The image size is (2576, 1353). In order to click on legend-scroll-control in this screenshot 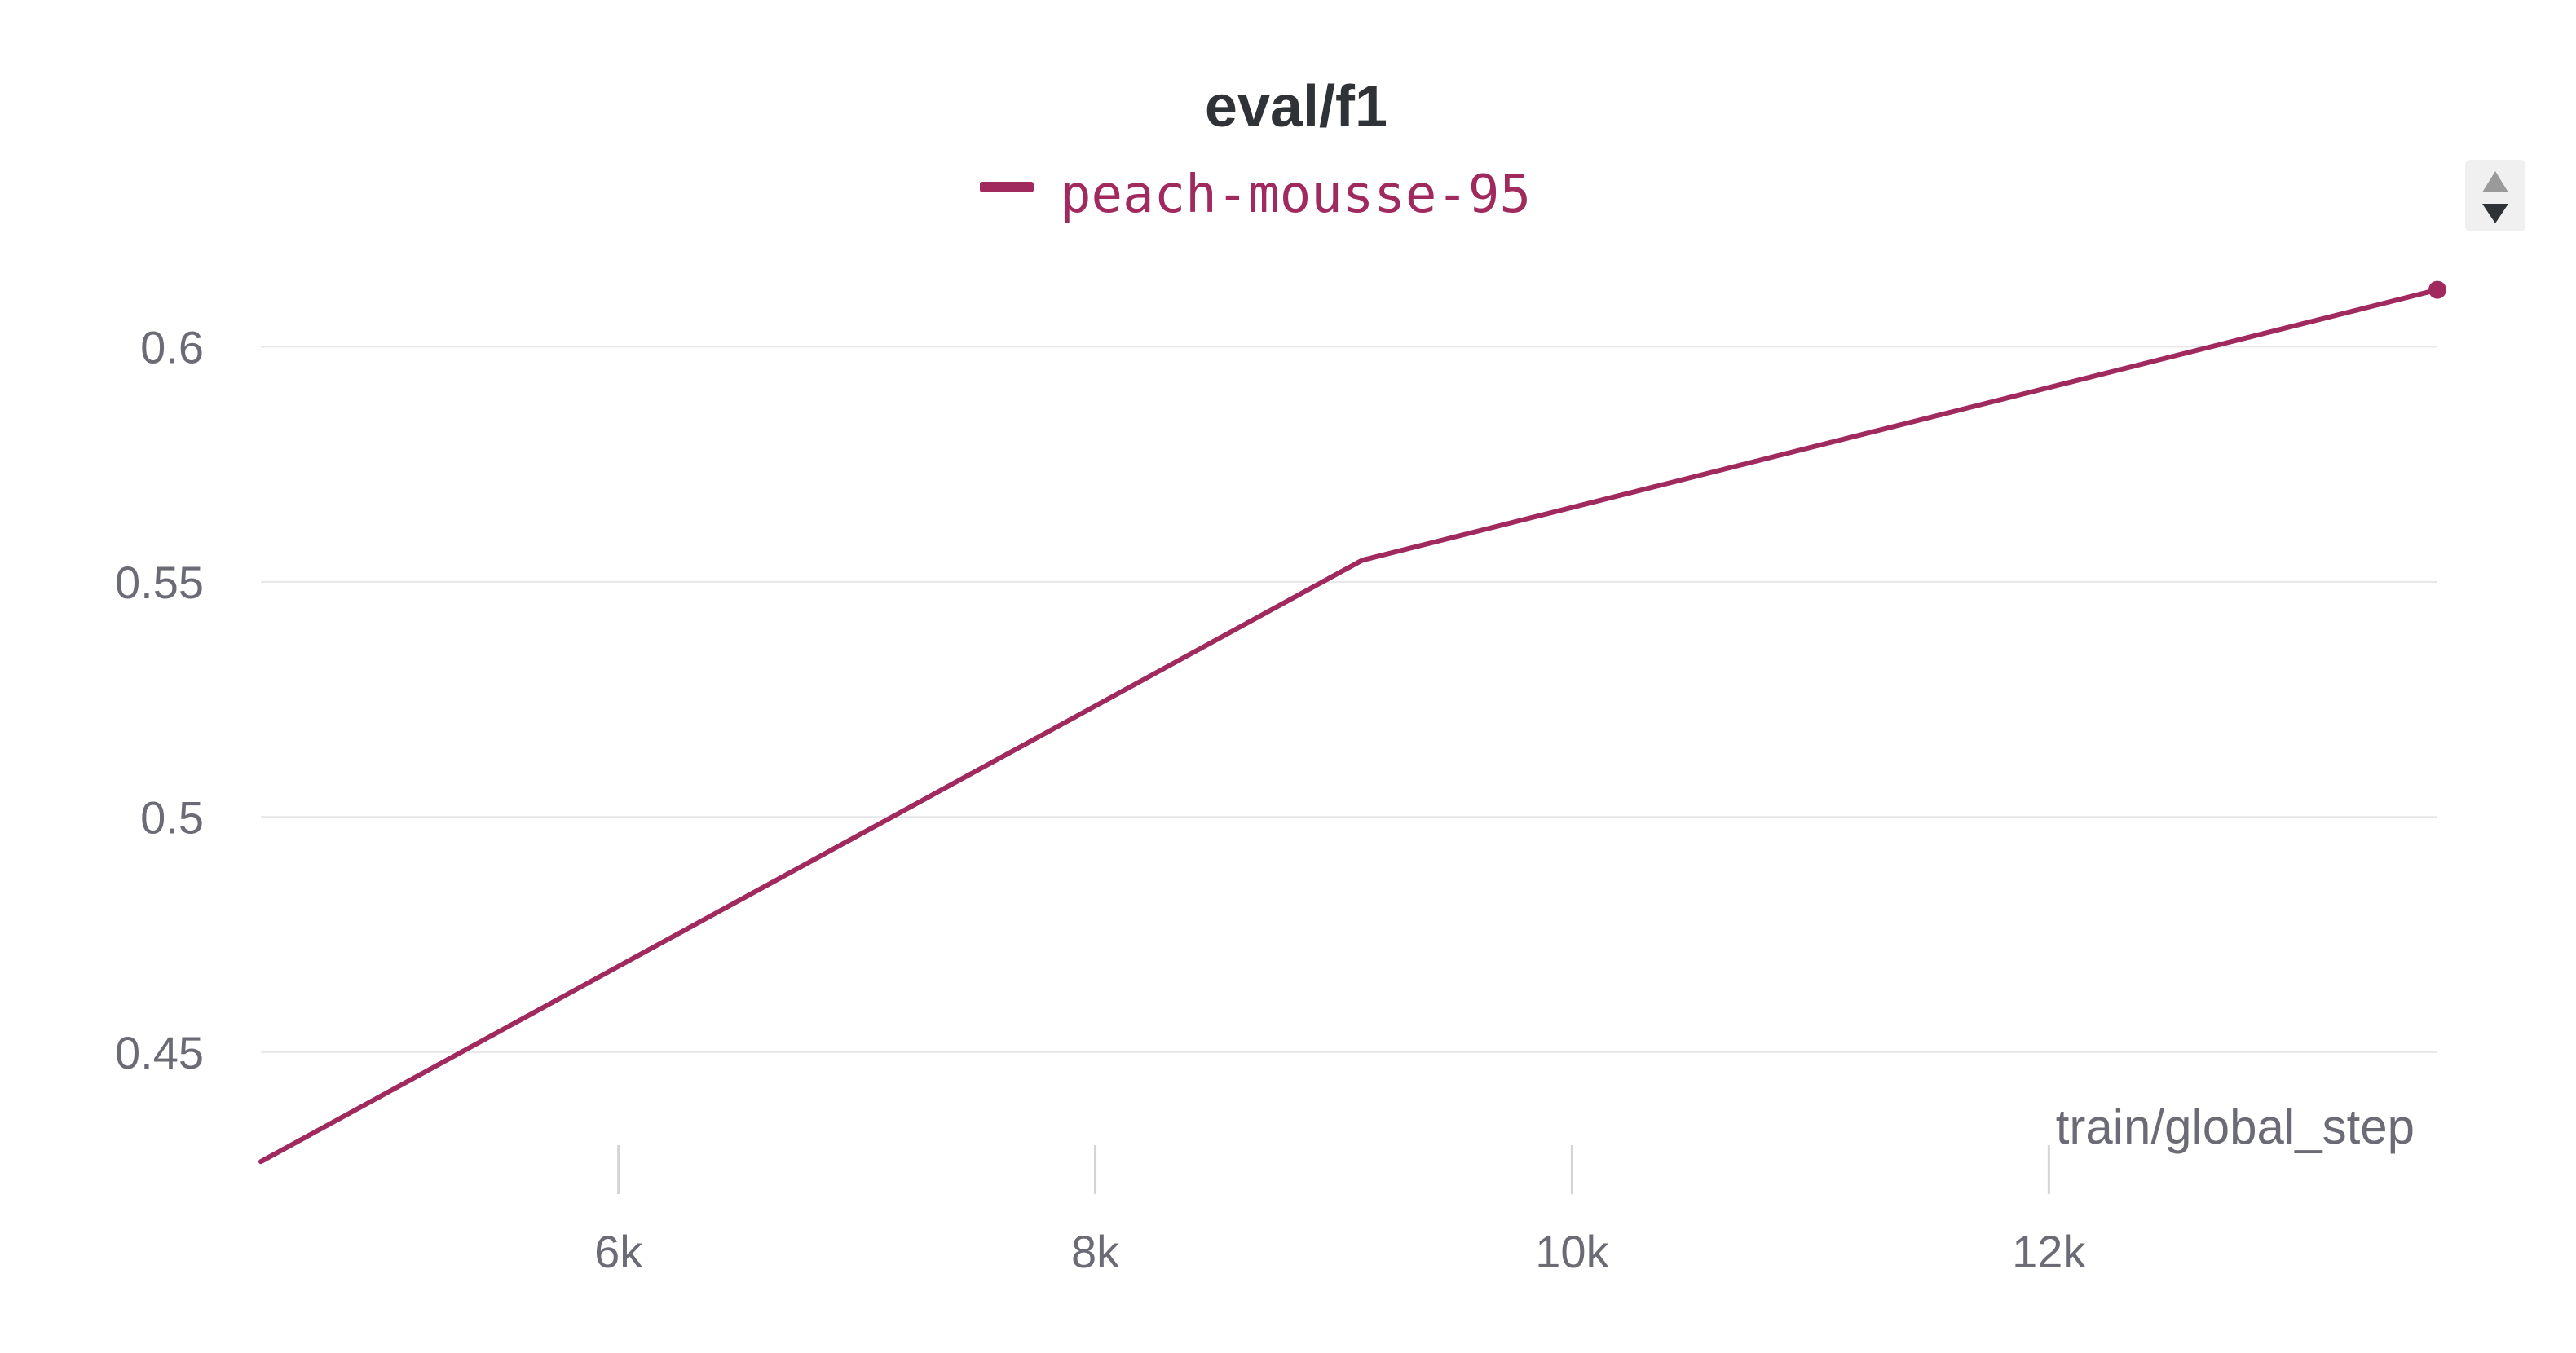, I will do `click(2495, 195)`.